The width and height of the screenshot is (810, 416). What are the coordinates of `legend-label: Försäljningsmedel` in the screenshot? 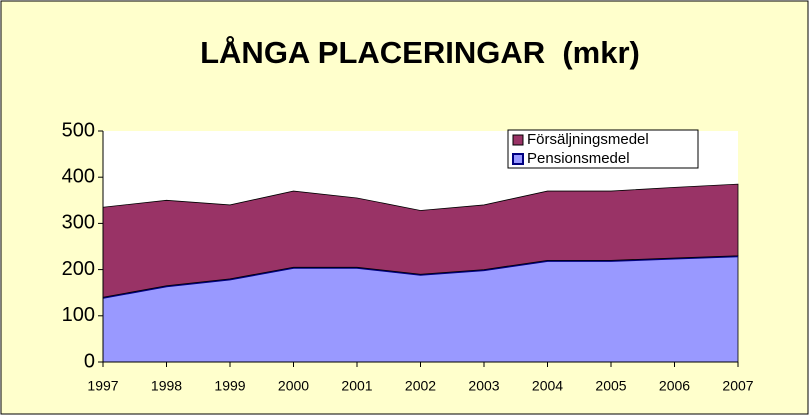 It's located at (588, 139).